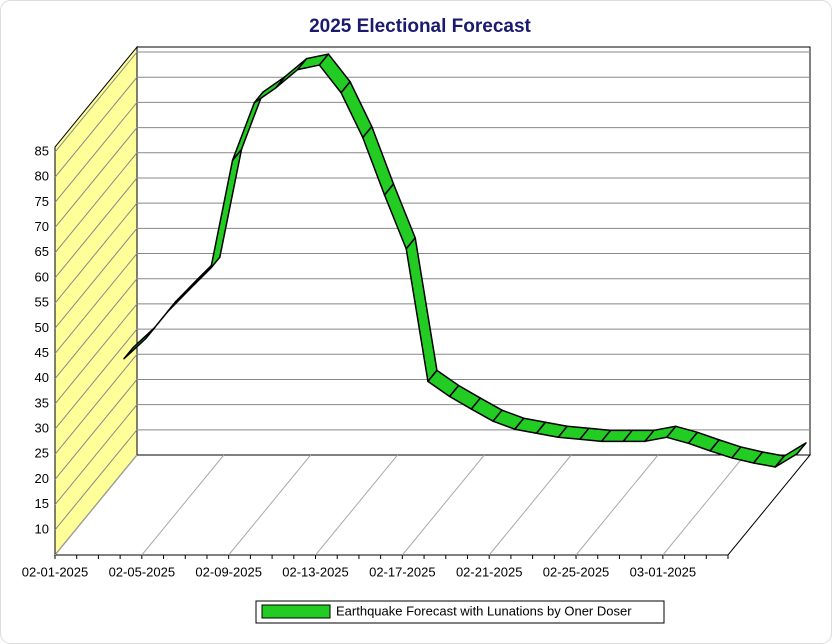 The image size is (832, 644). Describe the element at coordinates (55, 571) in the screenshot. I see `x-tick-label: 02-01-2025` at that location.